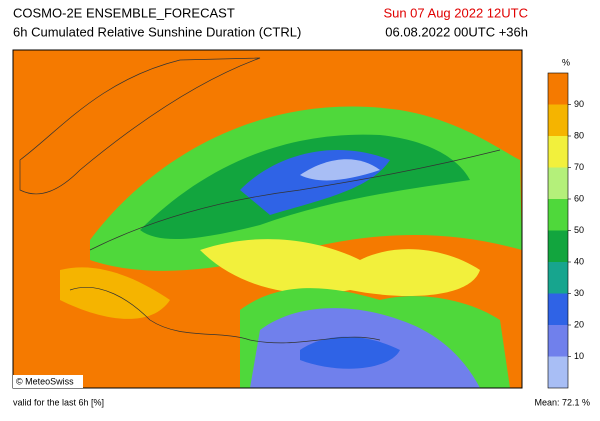 The image size is (600, 421). Describe the element at coordinates (579, 261) in the screenshot. I see `colorbar-tick-label: 40` at that location.